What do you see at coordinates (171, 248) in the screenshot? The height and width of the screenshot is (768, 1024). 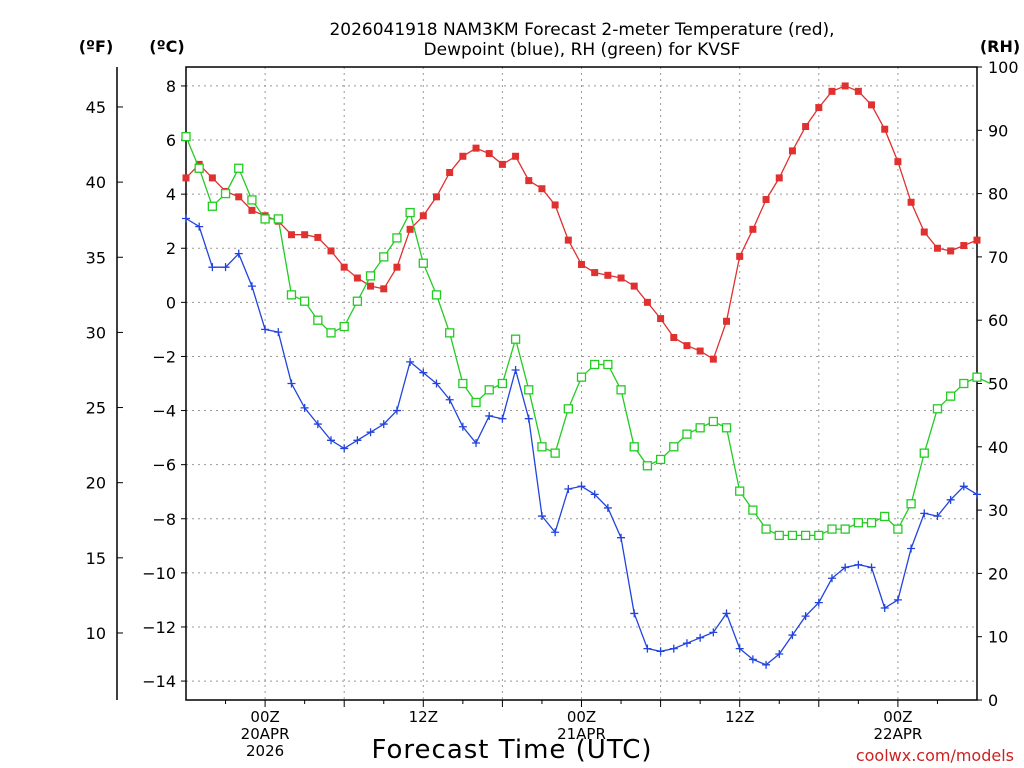 I see `celsius-tick-label: 2` at bounding box center [171, 248].